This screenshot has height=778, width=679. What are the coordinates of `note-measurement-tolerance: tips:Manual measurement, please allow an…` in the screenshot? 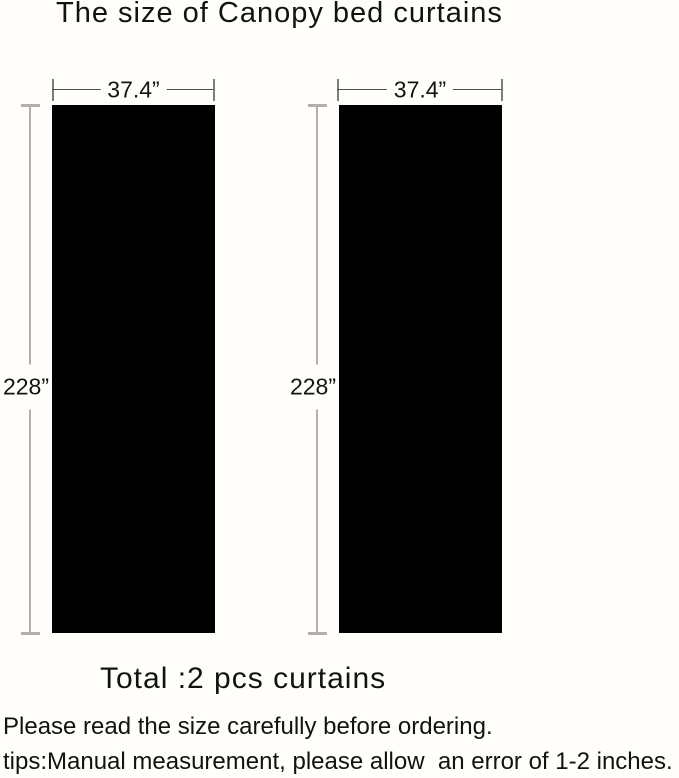 It's located at (338, 761).